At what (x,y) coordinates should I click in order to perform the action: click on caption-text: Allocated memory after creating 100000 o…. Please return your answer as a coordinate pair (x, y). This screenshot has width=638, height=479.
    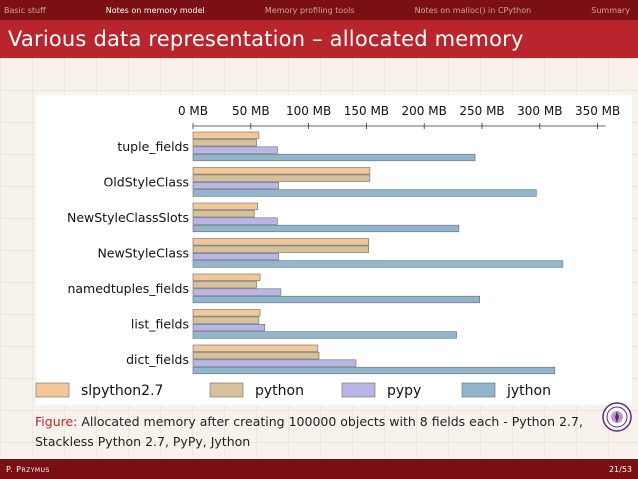
    Looking at the image, I should click on (309, 431).